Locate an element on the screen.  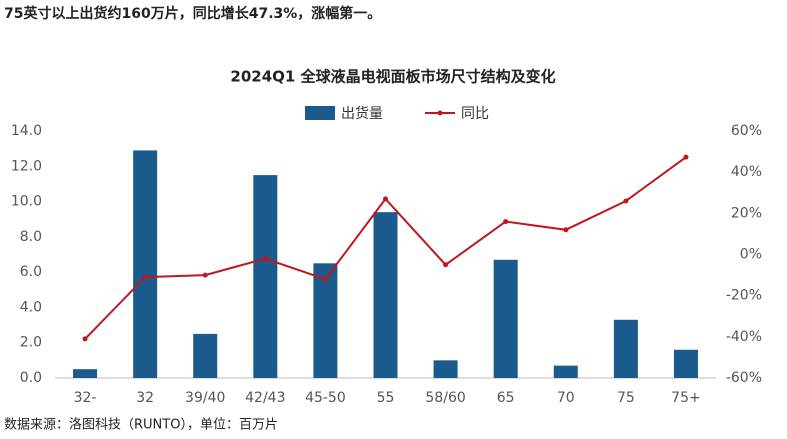
x-tick-label: 70 is located at coordinates (566, 398).